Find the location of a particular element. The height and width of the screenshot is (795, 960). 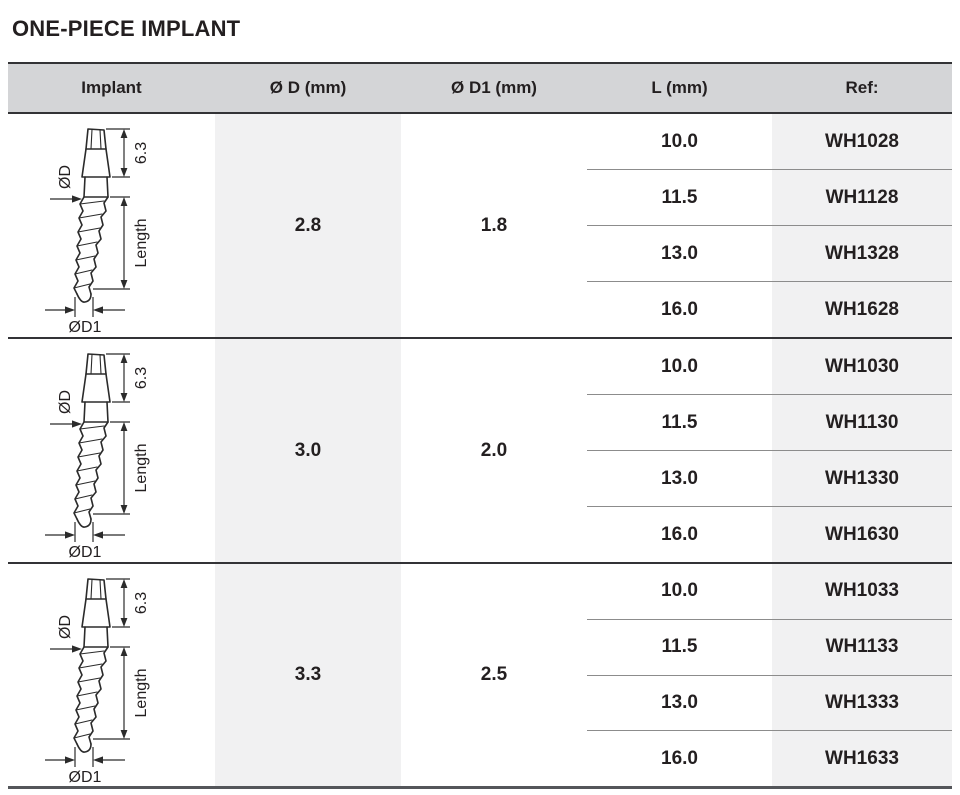

header-implant: Implant is located at coordinates (111, 87).